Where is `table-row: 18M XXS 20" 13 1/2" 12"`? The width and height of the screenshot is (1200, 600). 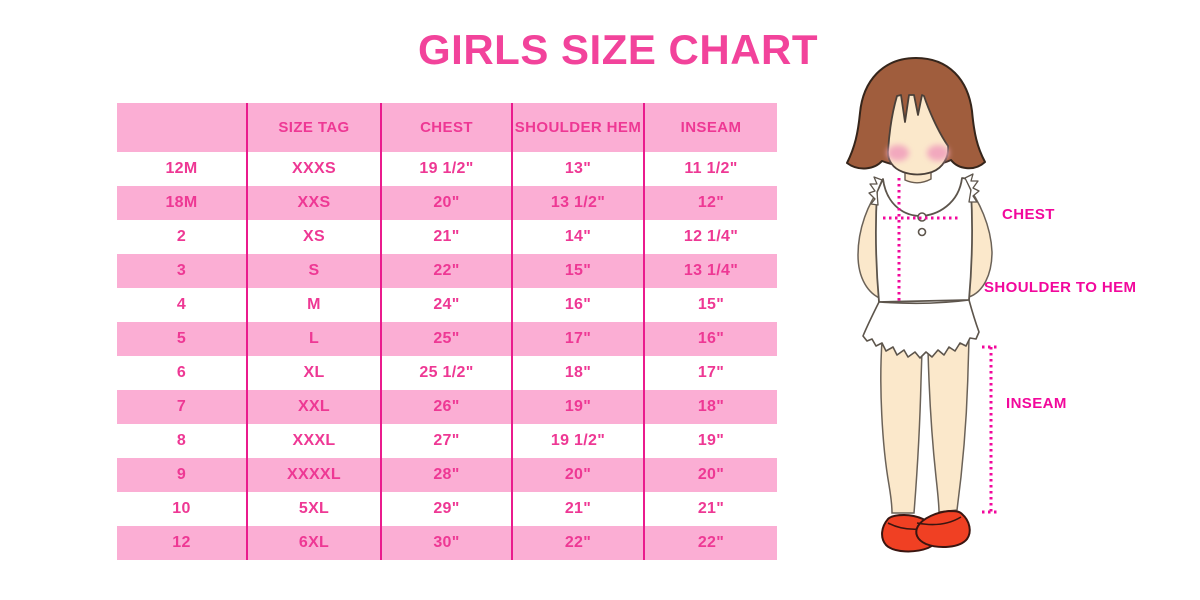
table-row: 18M XXS 20" 13 1/2" 12" is located at coordinates (447, 203).